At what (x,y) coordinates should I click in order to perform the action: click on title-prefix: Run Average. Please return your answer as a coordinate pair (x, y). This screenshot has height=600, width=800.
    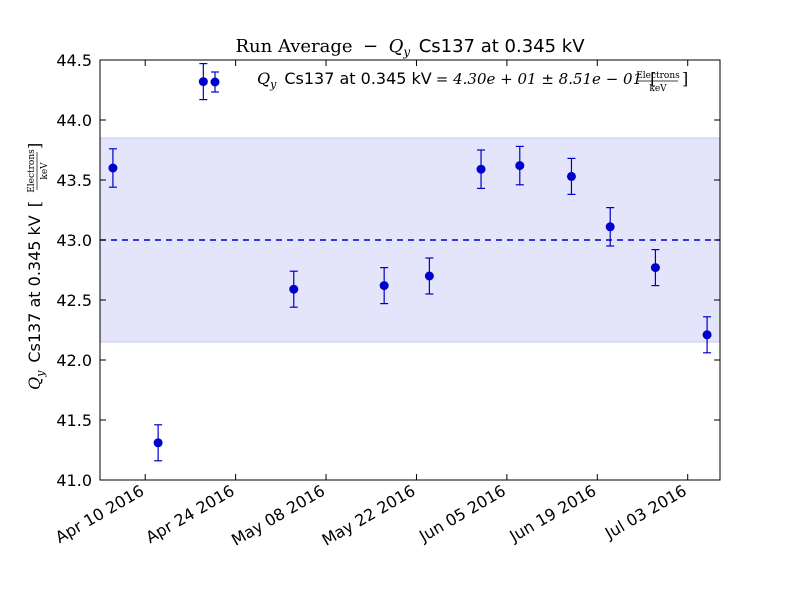
    Looking at the image, I should click on (293, 46).